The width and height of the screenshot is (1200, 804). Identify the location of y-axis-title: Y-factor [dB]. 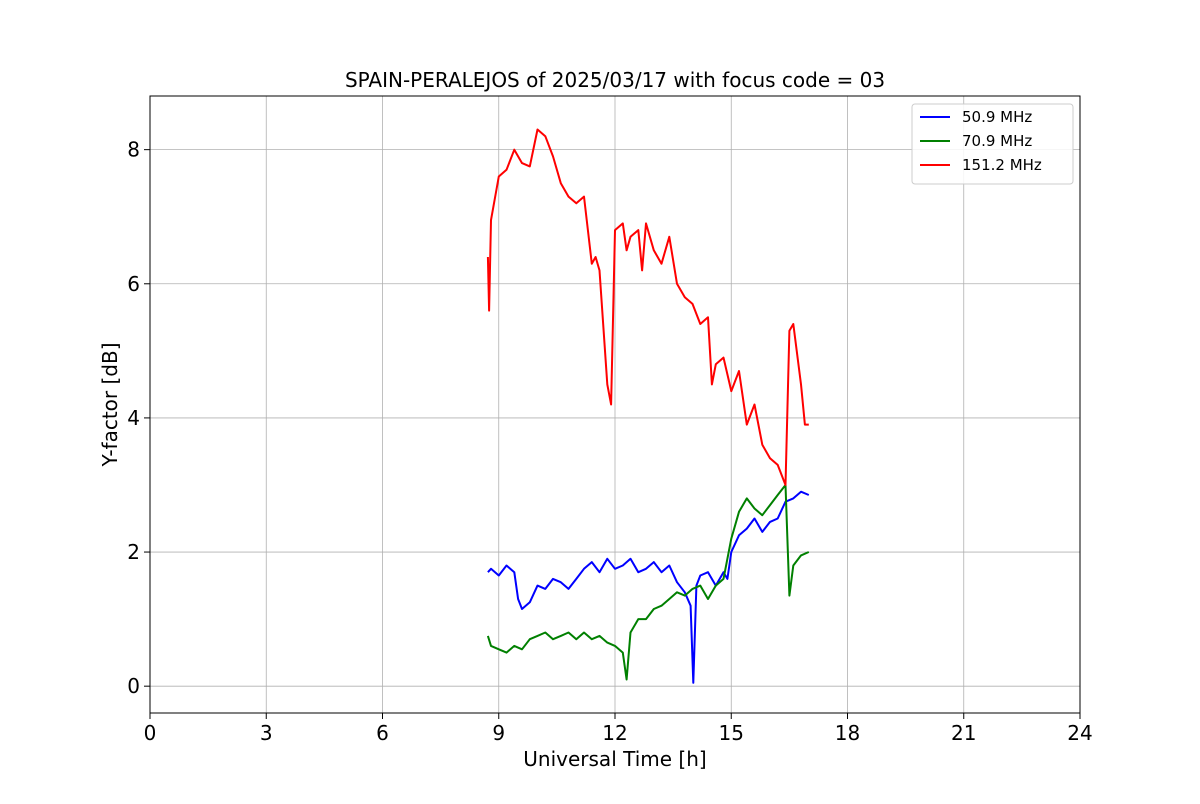
(110, 404).